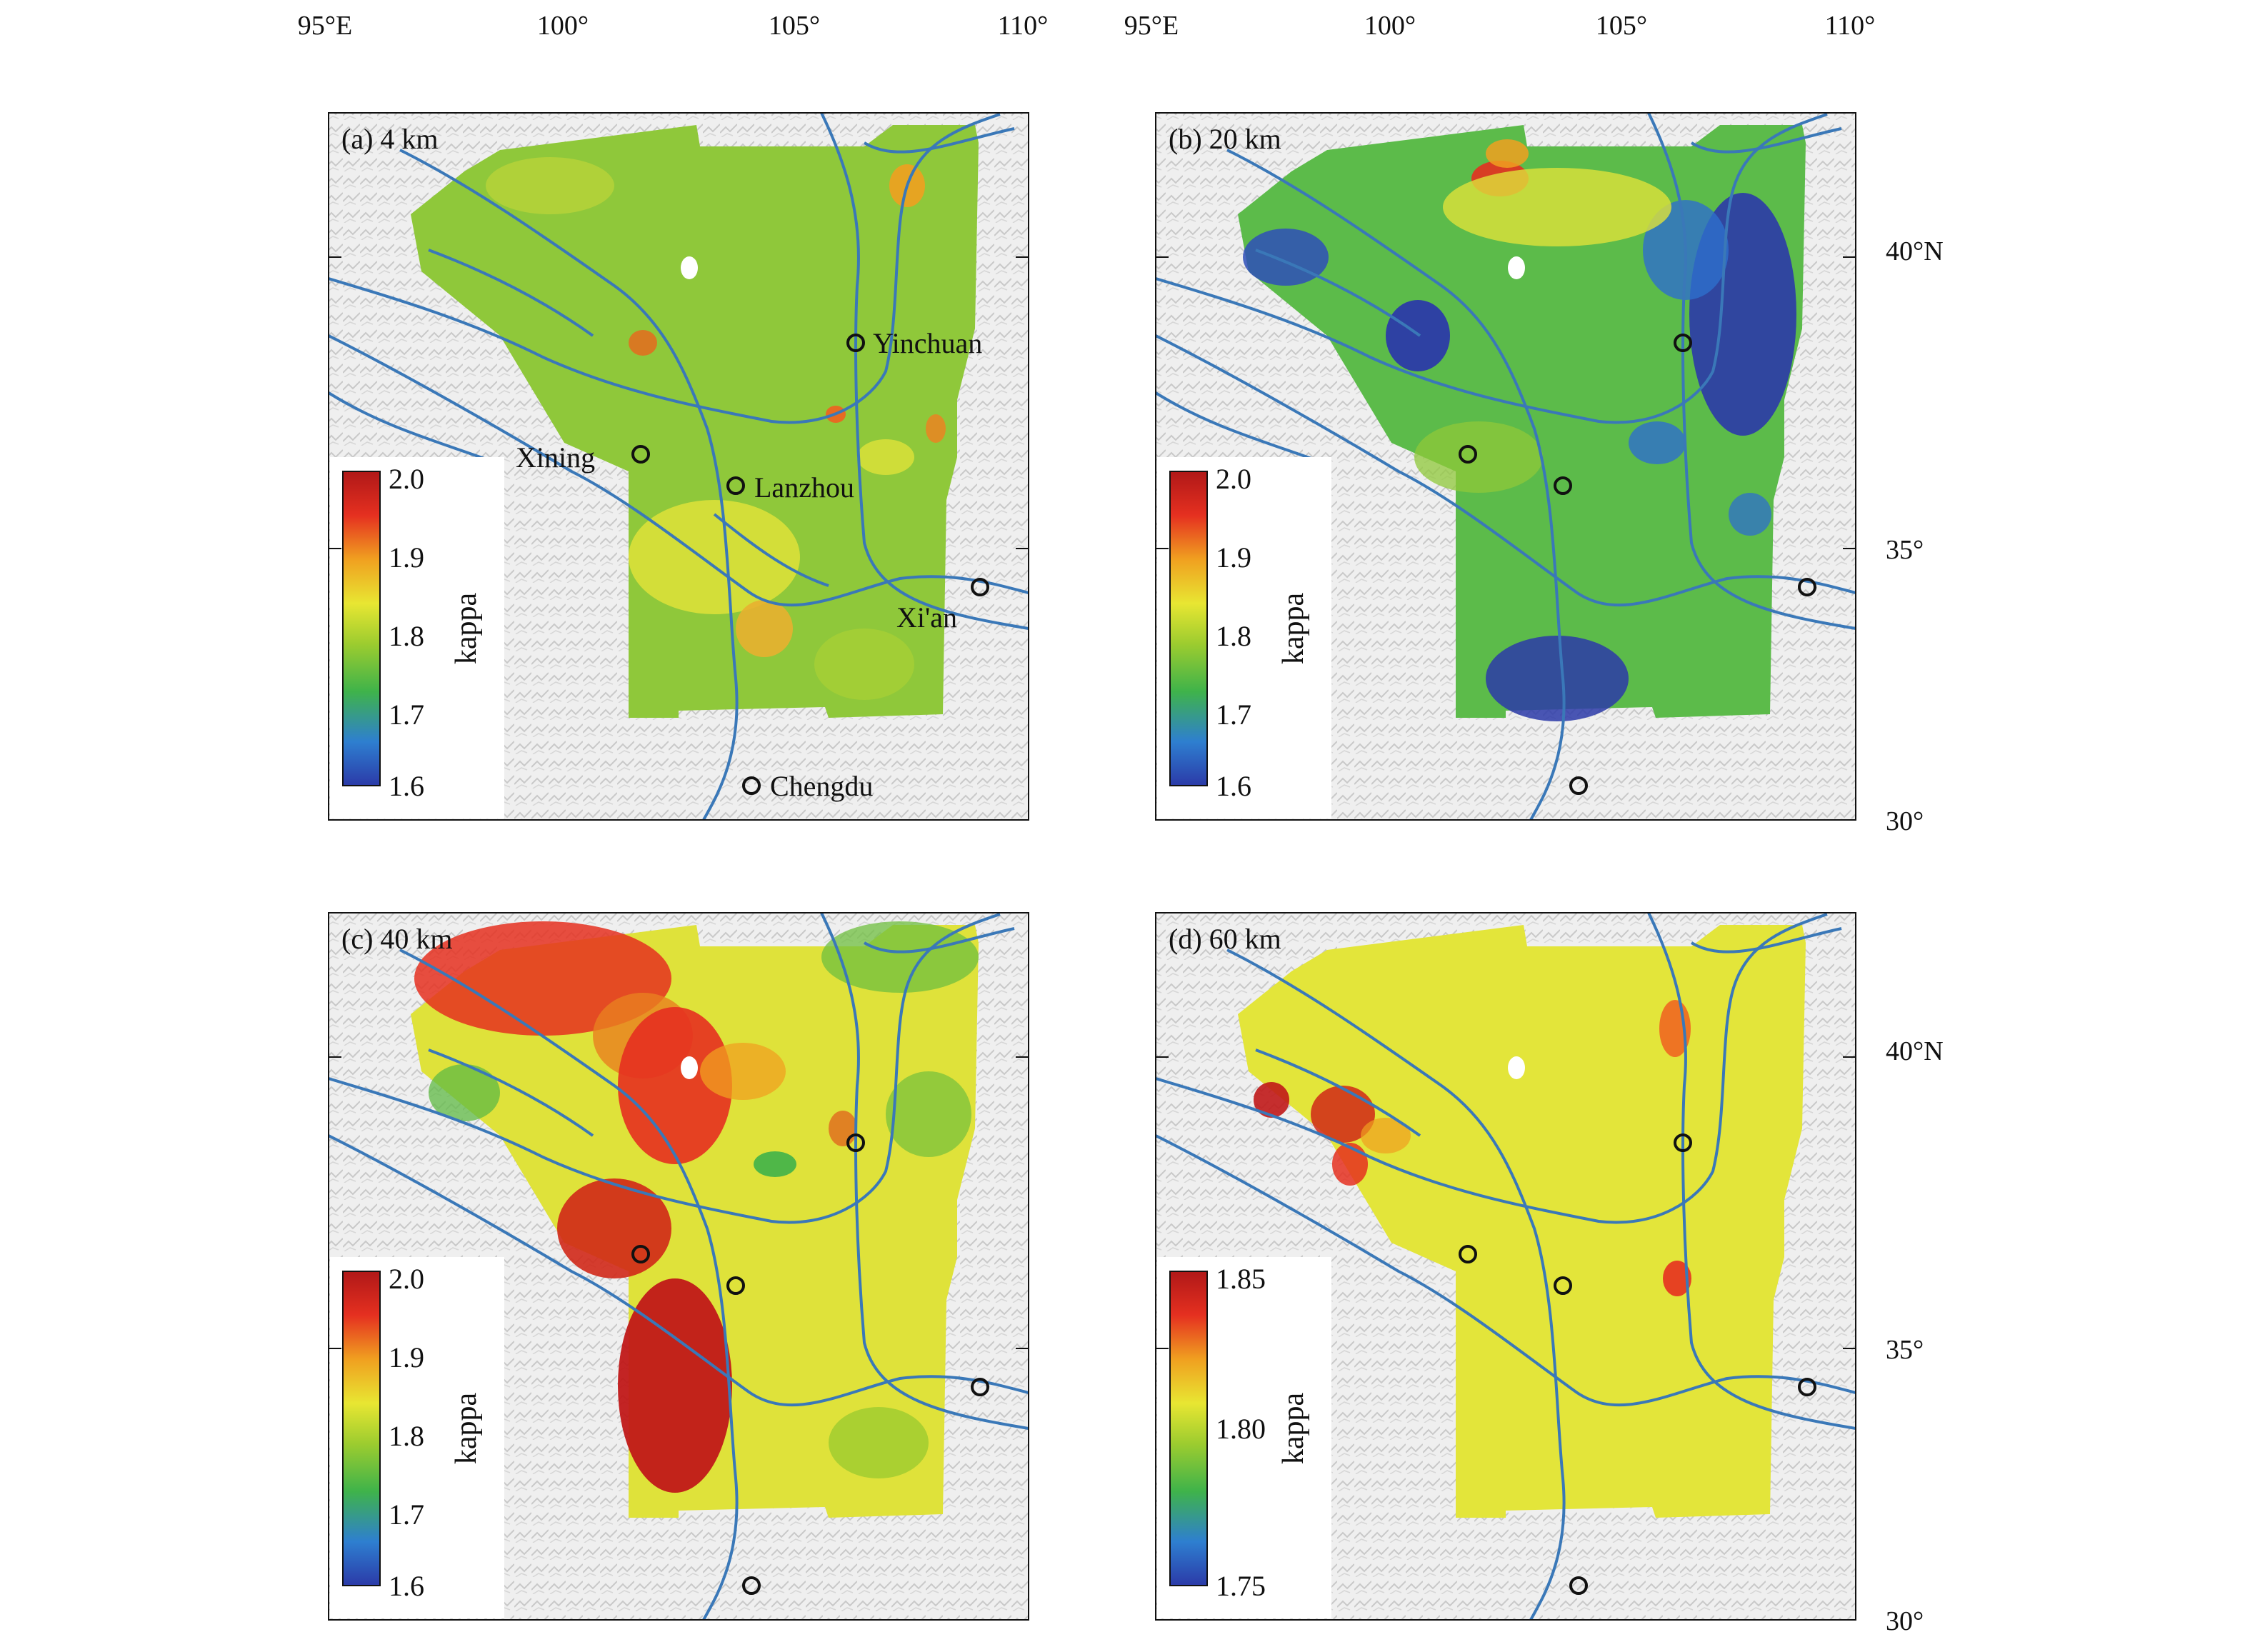 Image resolution: width=2250 pixels, height=1652 pixels. I want to click on colorbar-d: 1.85 1.80 1.75 kappa, so click(1244, 1438).